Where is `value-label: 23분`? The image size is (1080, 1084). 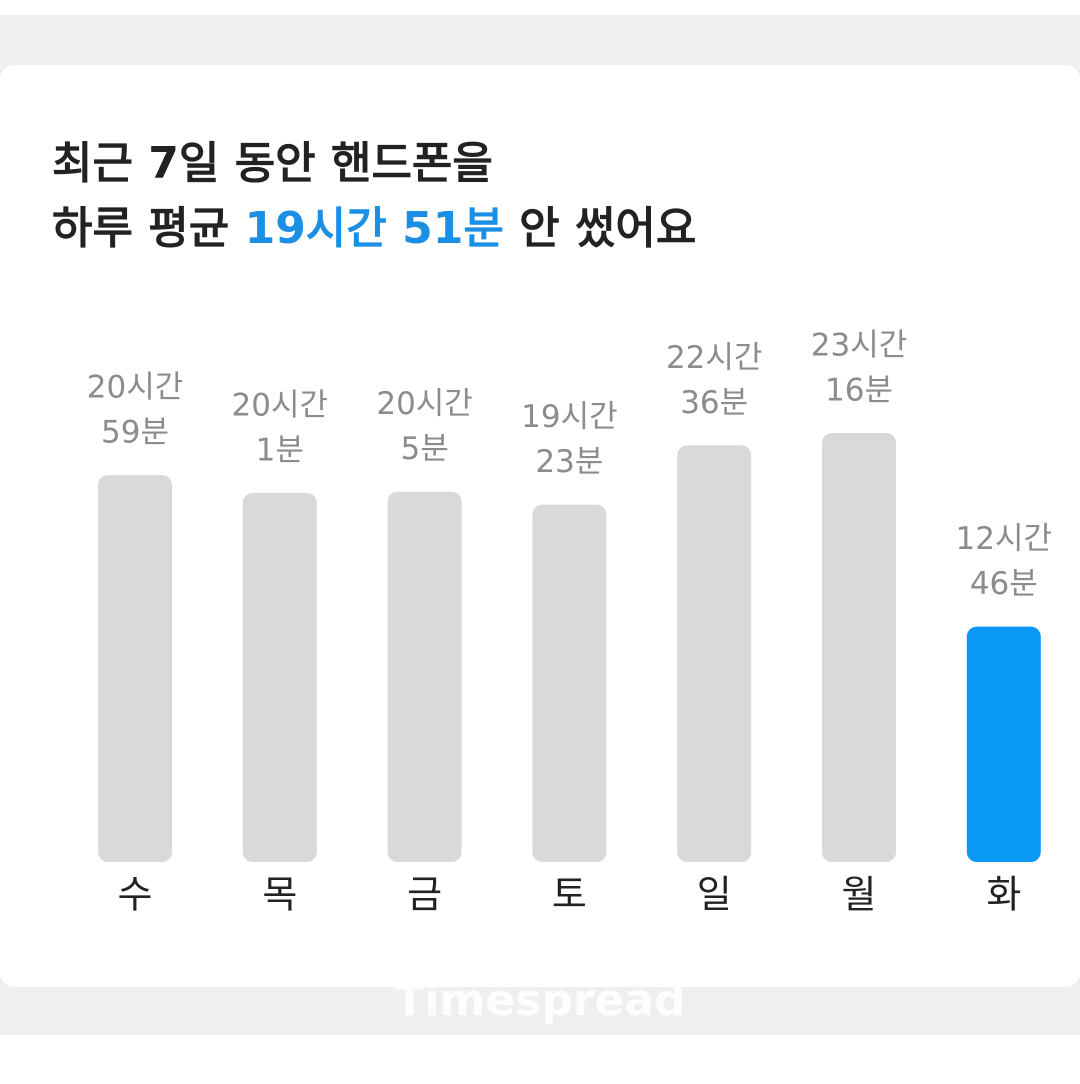
value-label: 23분 is located at coordinates (569, 462).